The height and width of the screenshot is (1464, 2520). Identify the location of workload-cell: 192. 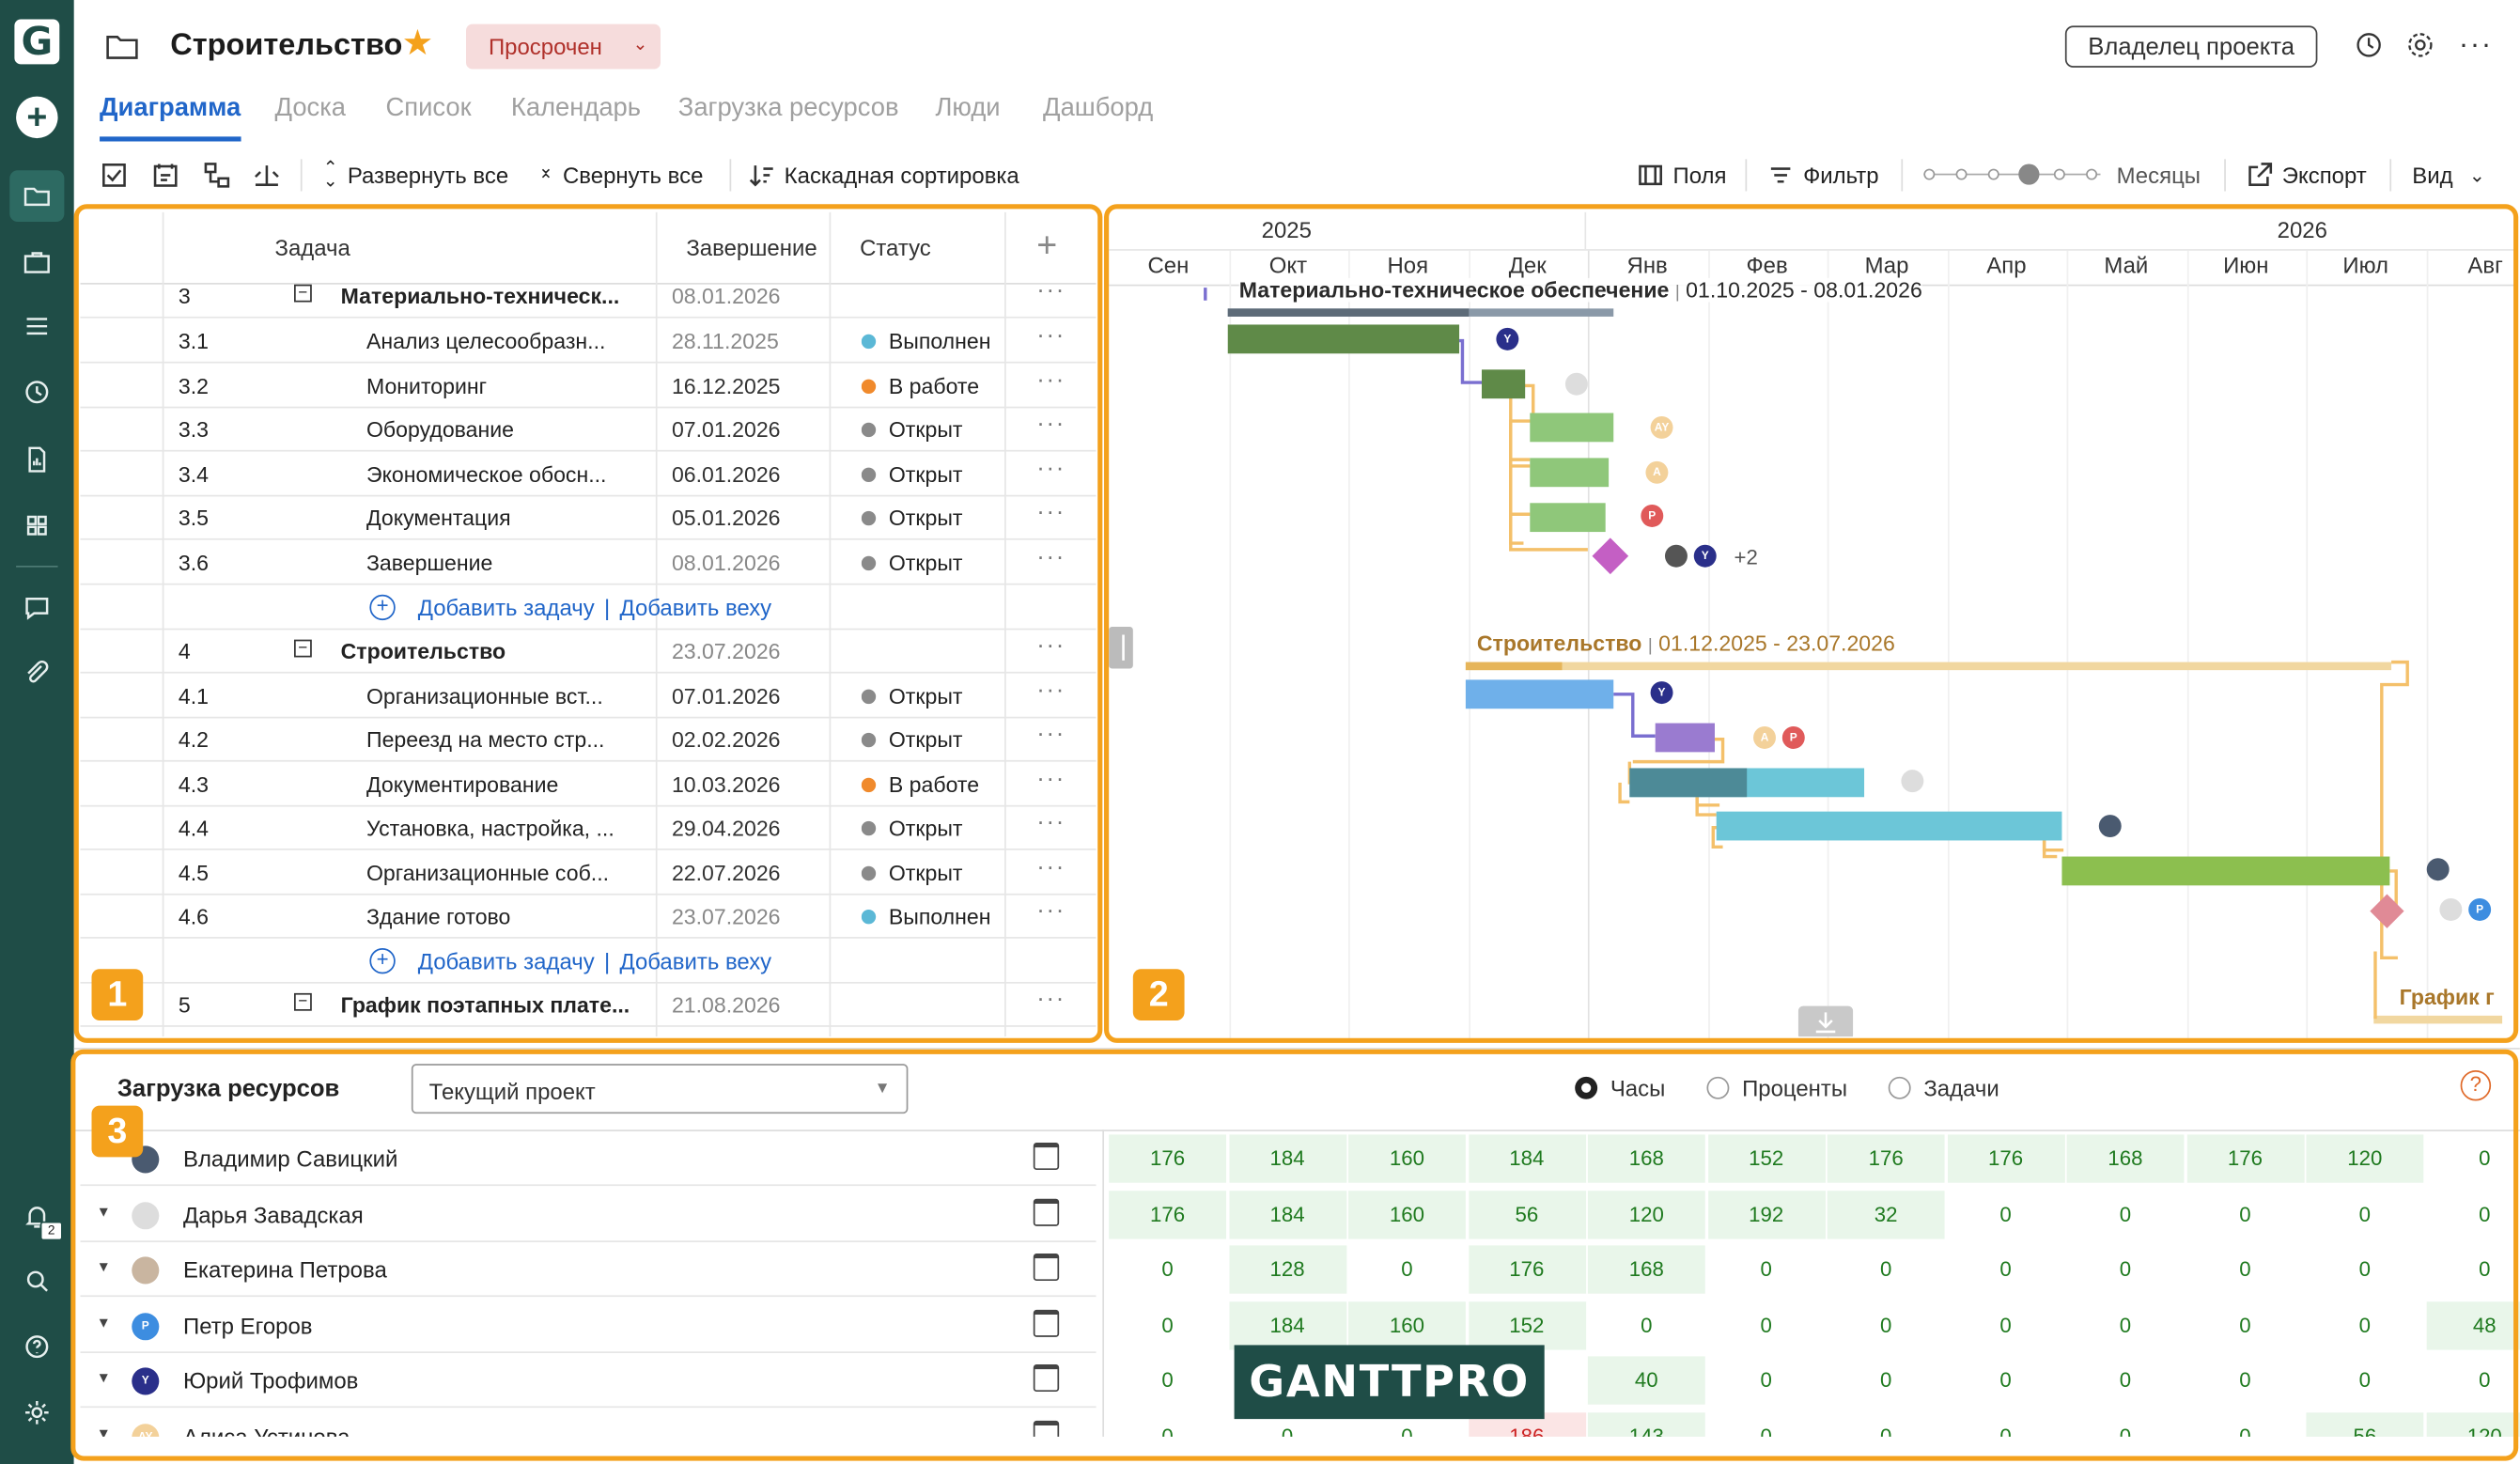
(1766, 1214).